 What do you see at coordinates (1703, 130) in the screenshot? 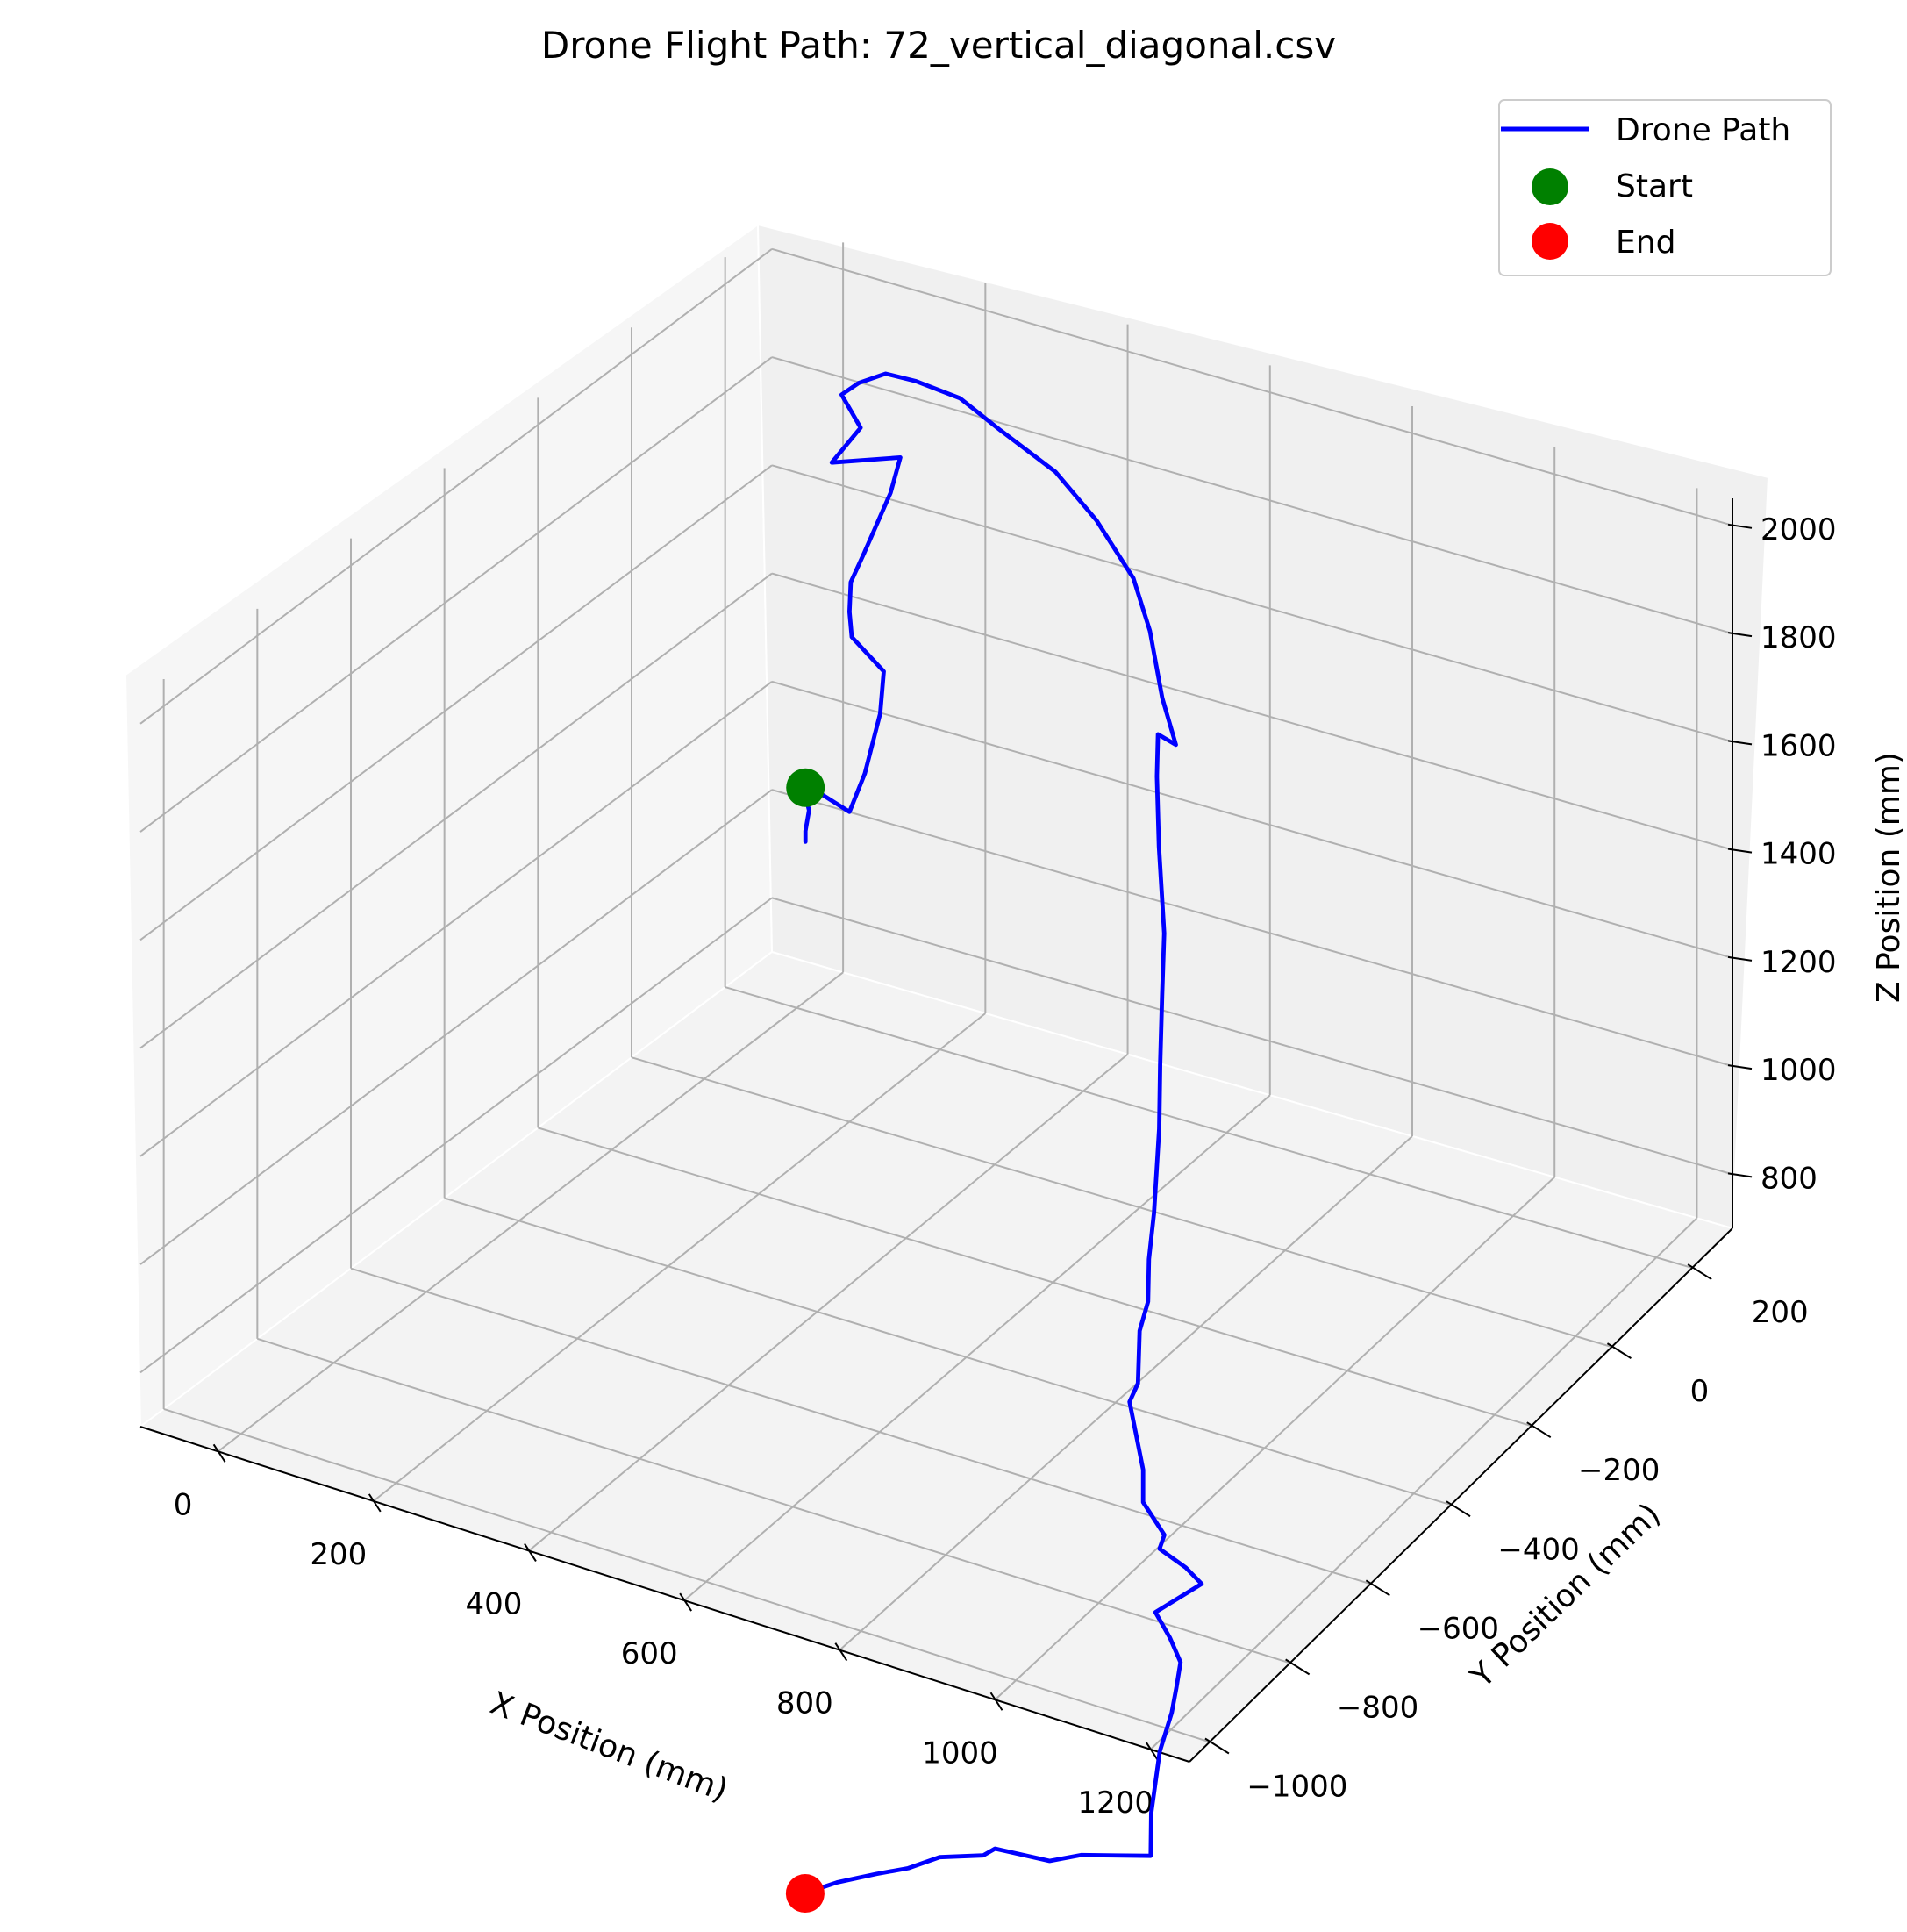
I see `legend-drone-path-label: Drone Path` at bounding box center [1703, 130].